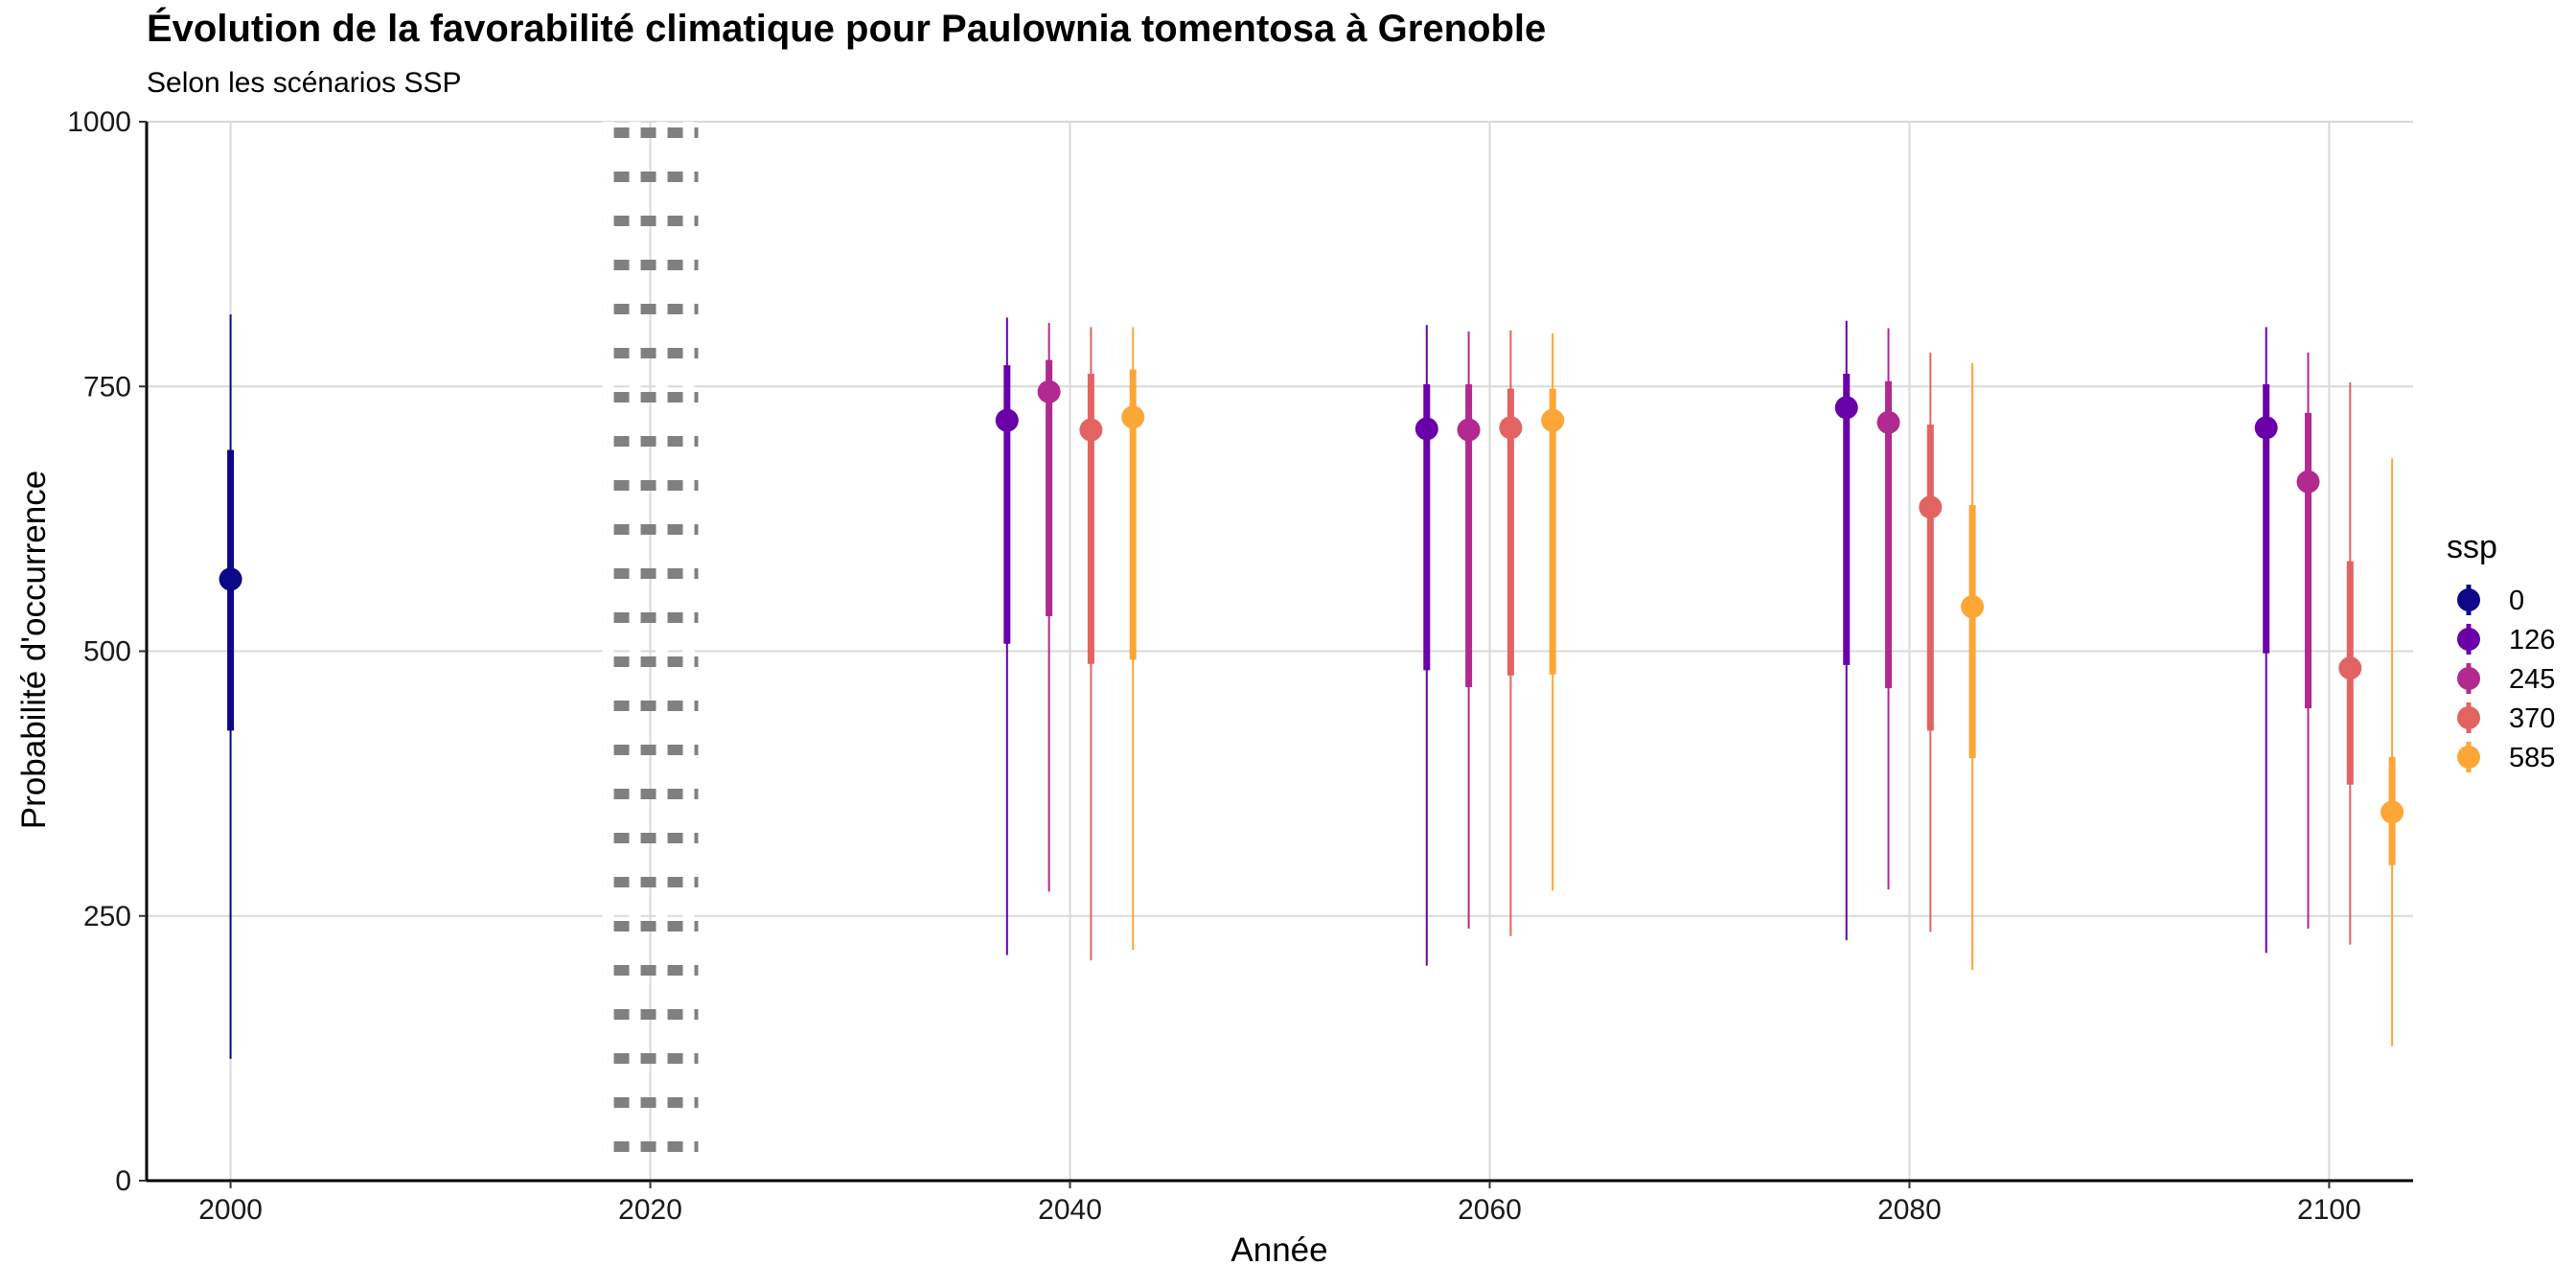  I want to click on x-tick-label: 2100, so click(2329, 1210).